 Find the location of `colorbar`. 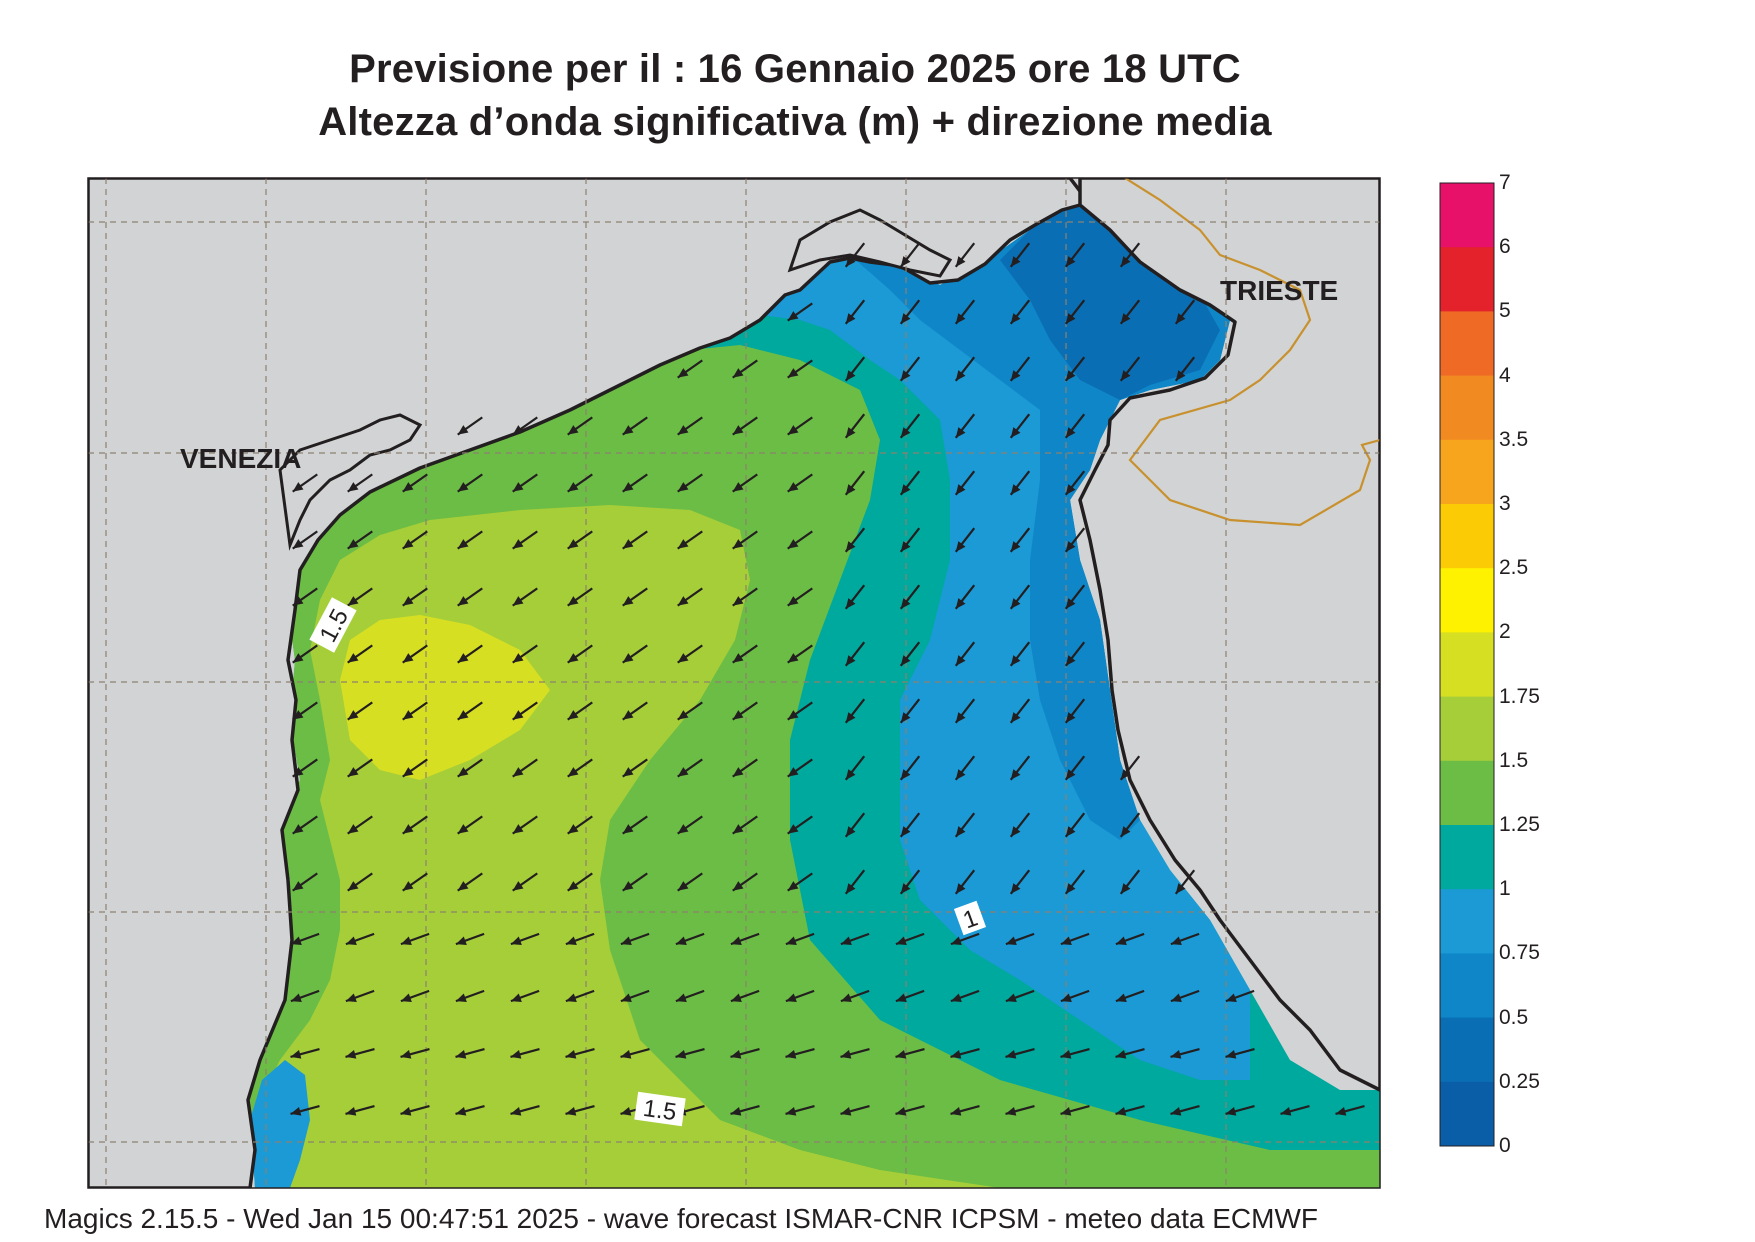

colorbar is located at coordinates (1467, 665).